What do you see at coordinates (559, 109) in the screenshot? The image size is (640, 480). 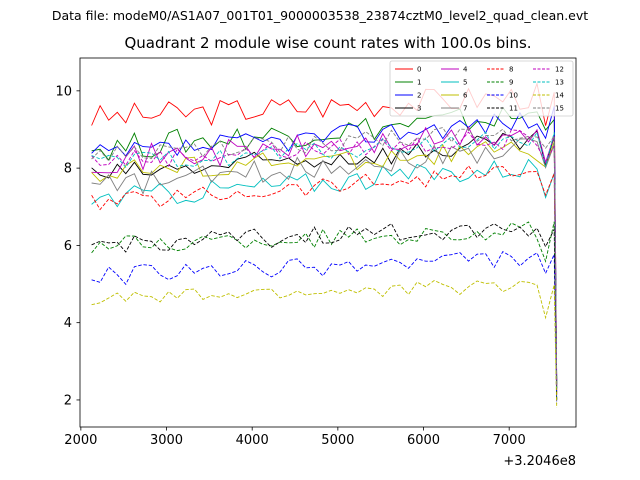 I see `legend-label-15: 15` at bounding box center [559, 109].